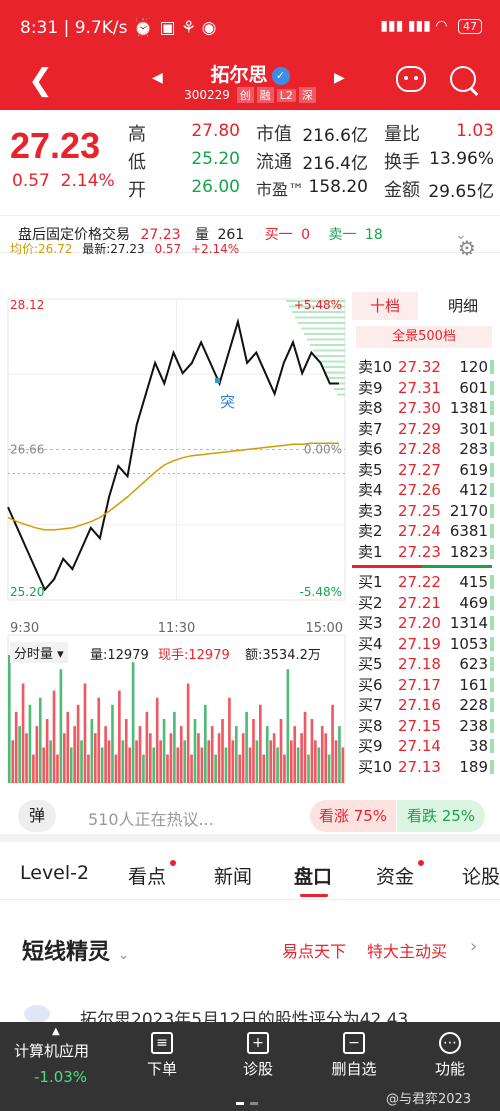 The image size is (500, 1111). I want to click on more-button: ⋯ 功能, so click(450, 1055).